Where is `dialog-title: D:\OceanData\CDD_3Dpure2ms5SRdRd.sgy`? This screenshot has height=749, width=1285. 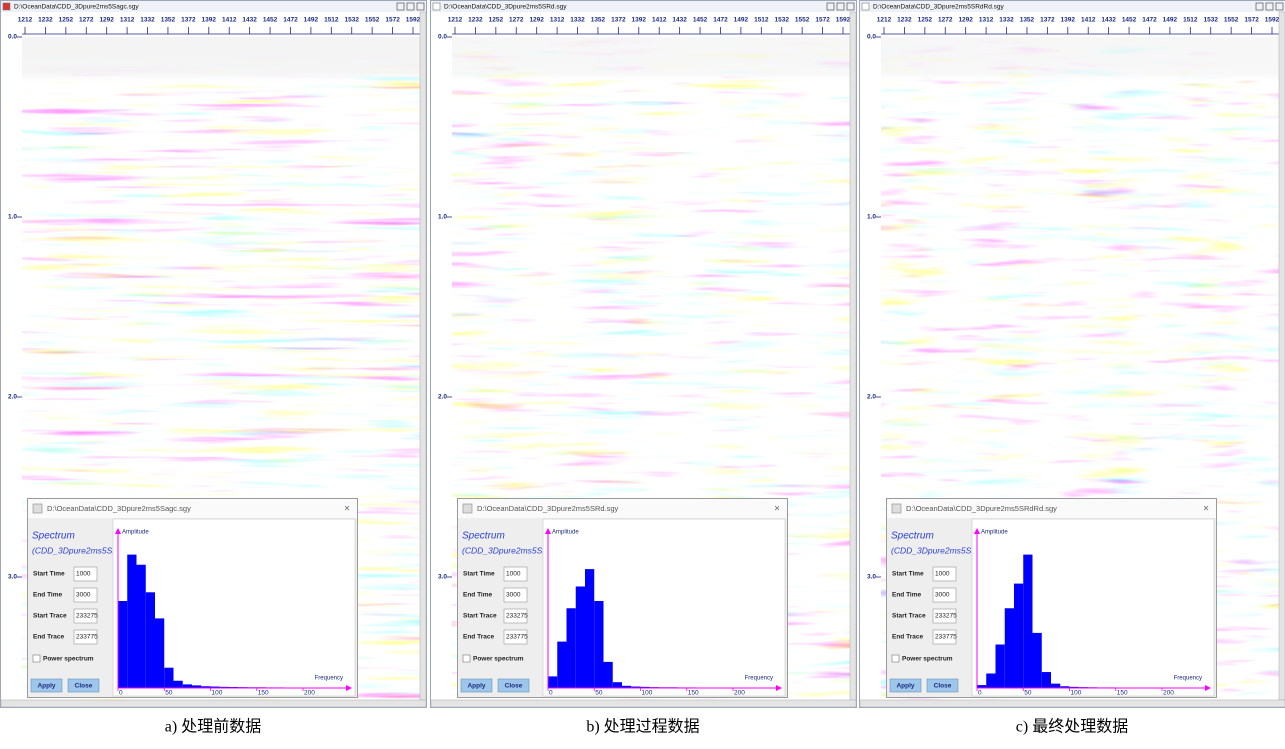
dialog-title: D:\OceanData\CDD_3Dpure2ms5SRdRd.sgy is located at coordinates (981, 508).